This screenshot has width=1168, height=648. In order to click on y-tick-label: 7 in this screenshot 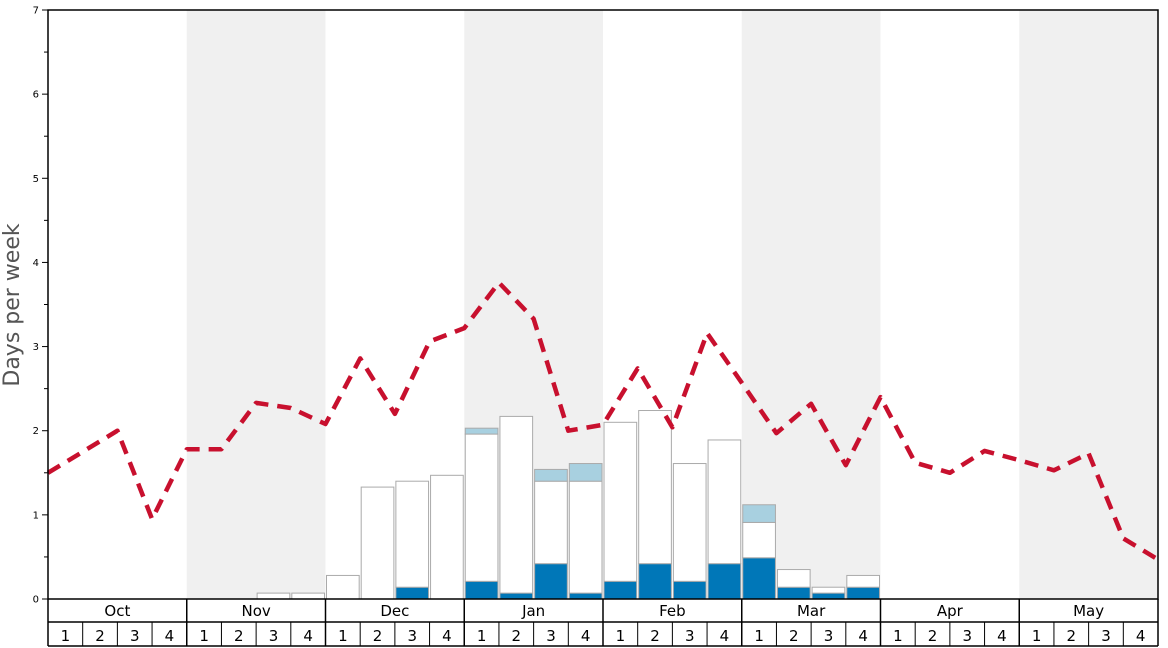, I will do `click(36, 11)`.